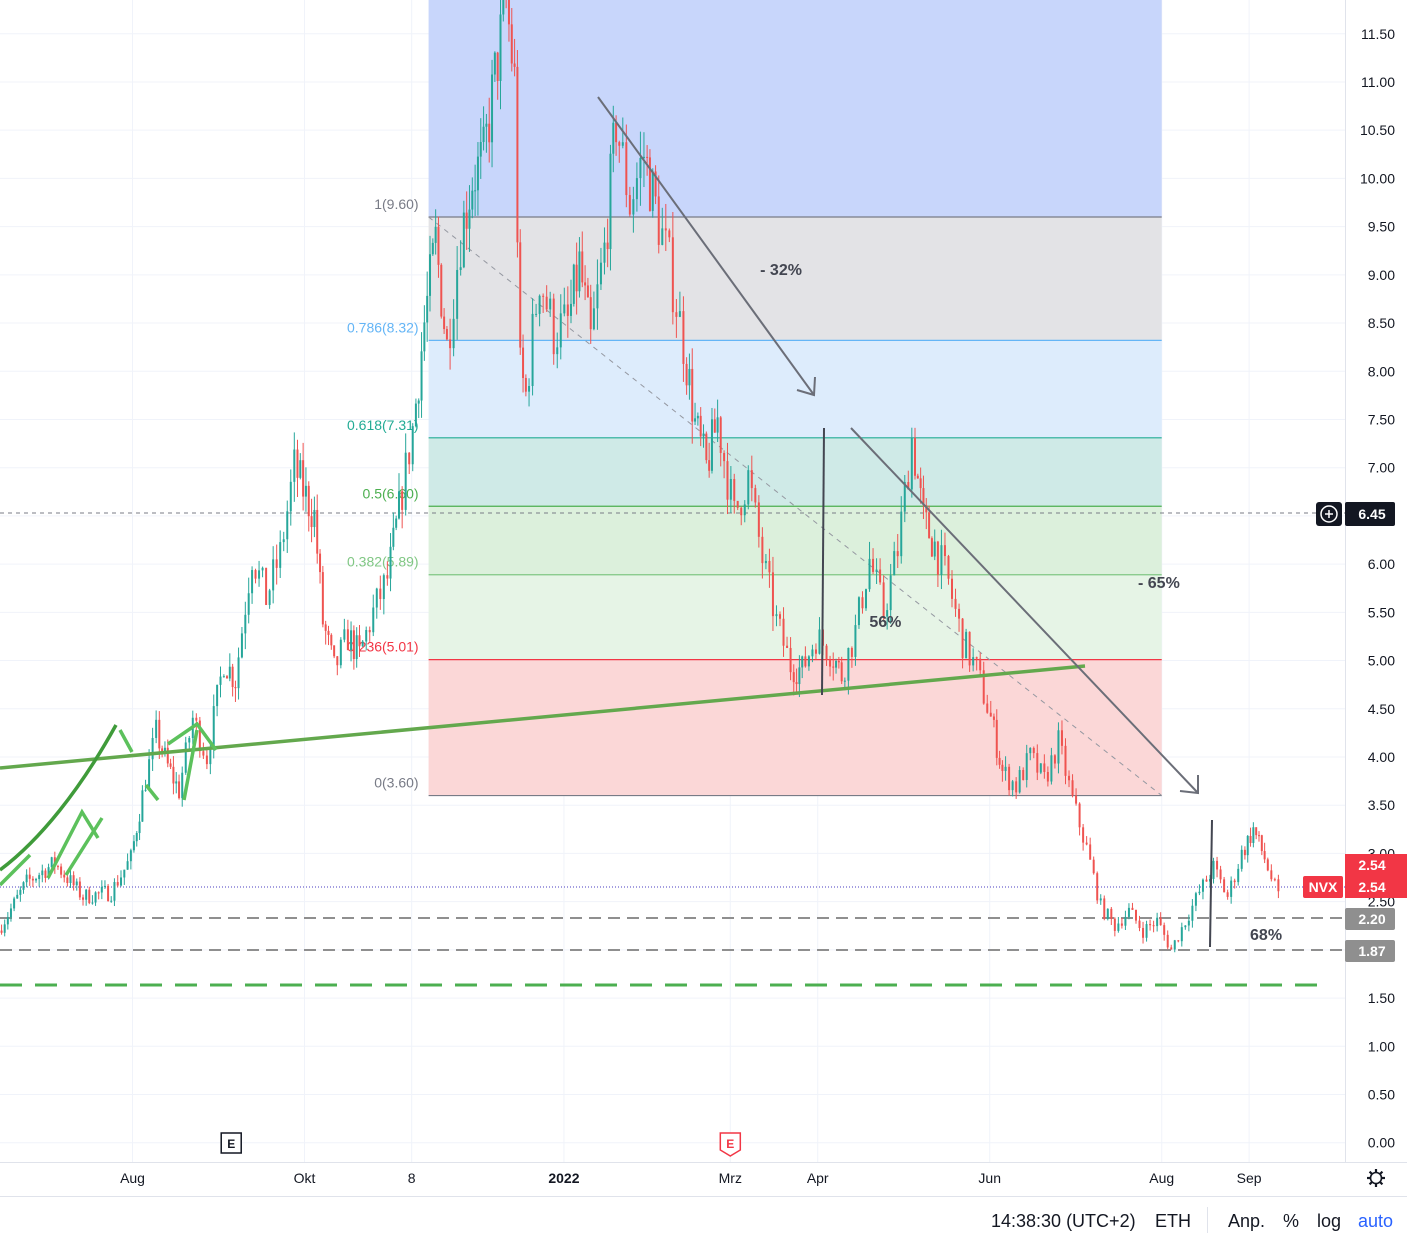  What do you see at coordinates (1063, 1221) in the screenshot?
I see `clock-timezone: 14:38:30 (UTC+2)` at bounding box center [1063, 1221].